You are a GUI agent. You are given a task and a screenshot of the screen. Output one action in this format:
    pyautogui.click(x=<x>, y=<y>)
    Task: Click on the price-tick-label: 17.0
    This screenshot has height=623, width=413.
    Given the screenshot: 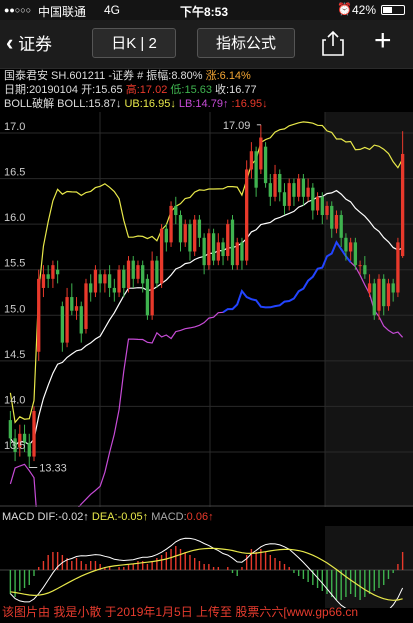 What is the action you would take?
    pyautogui.click(x=14, y=127)
    